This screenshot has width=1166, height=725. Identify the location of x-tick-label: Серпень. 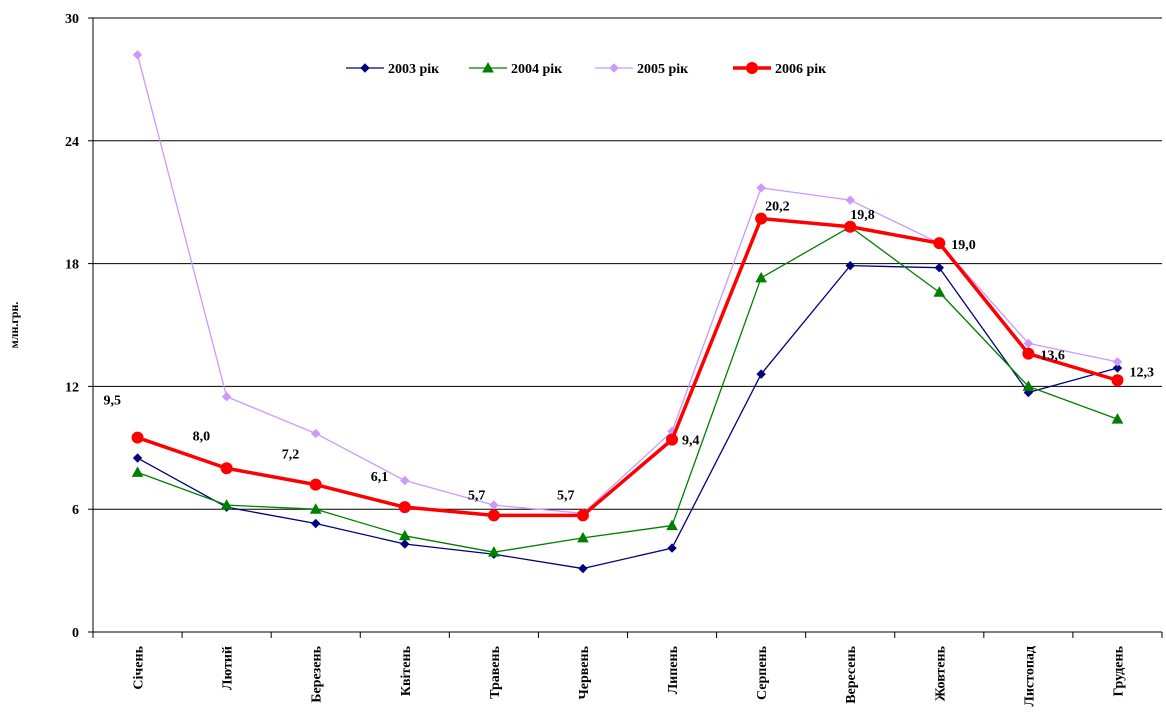
(762, 672).